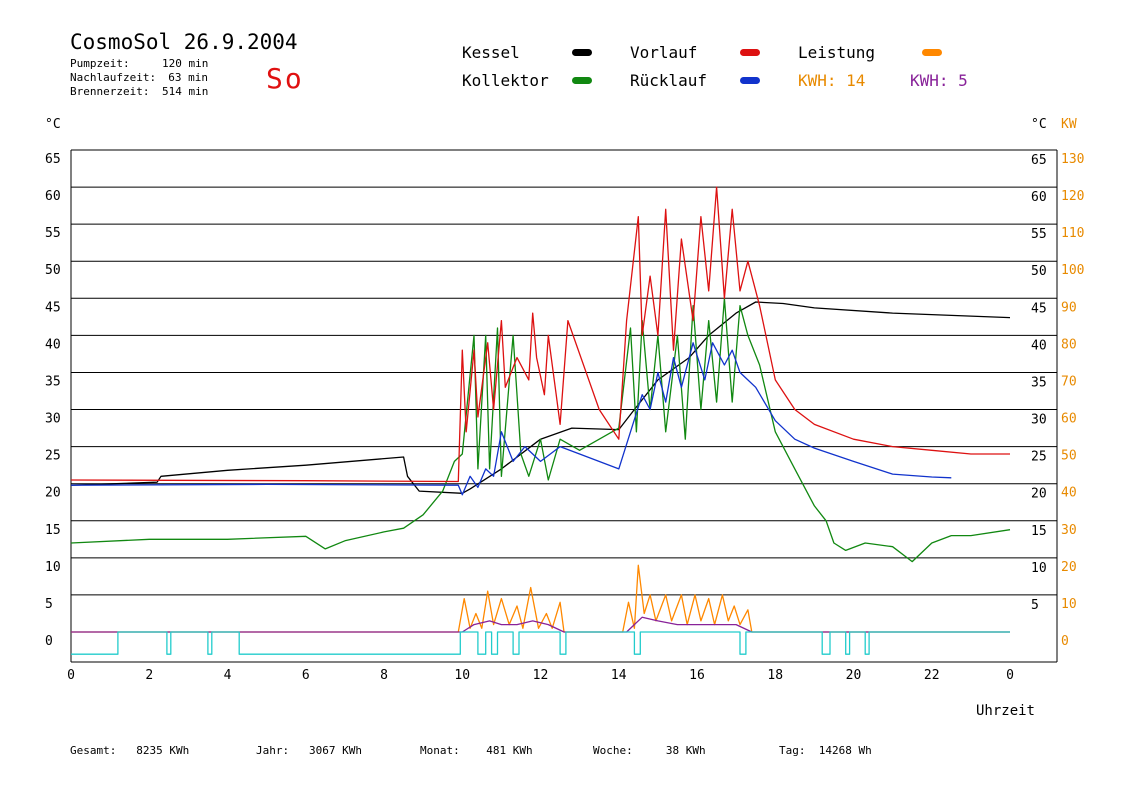 The height and width of the screenshot is (812, 1148). What do you see at coordinates (149, 675) in the screenshot?
I see `x-tick-label: 2` at bounding box center [149, 675].